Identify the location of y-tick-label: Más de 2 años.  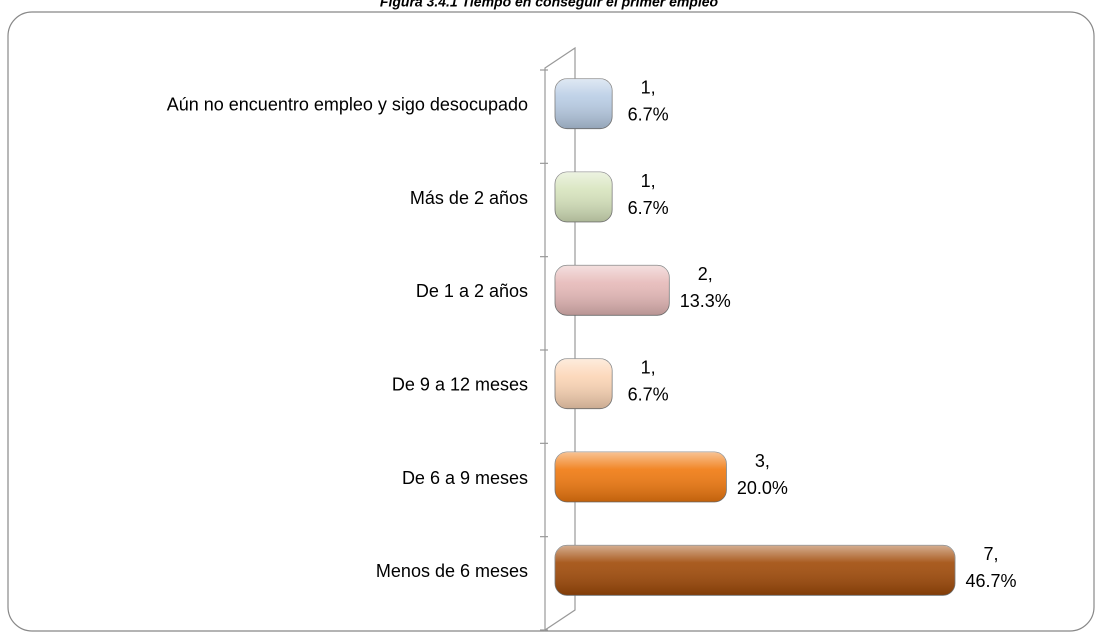
(469, 198).